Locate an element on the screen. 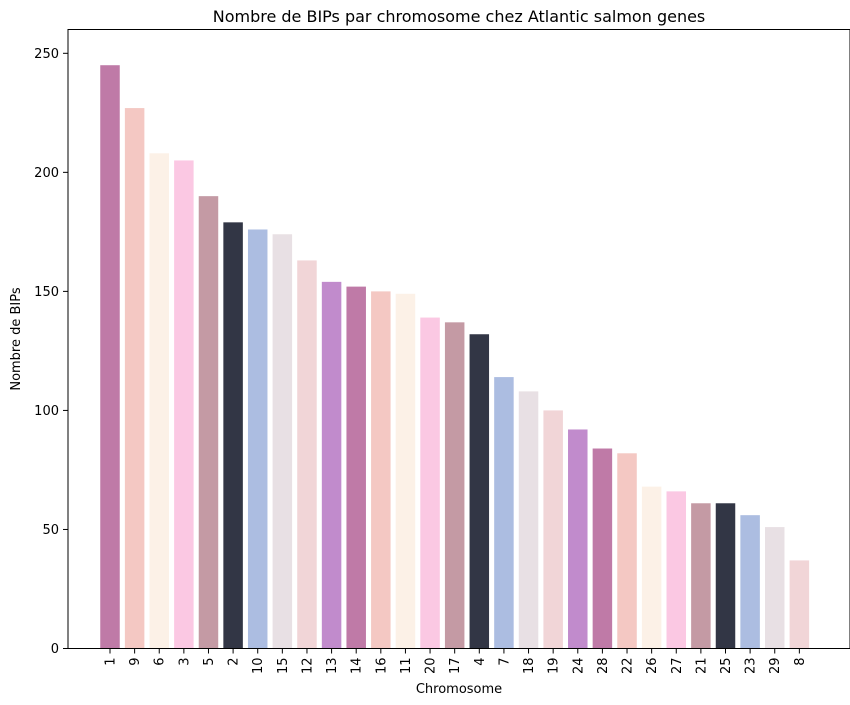 The image size is (850, 705). x-tick-label: 20 is located at coordinates (431, 666).